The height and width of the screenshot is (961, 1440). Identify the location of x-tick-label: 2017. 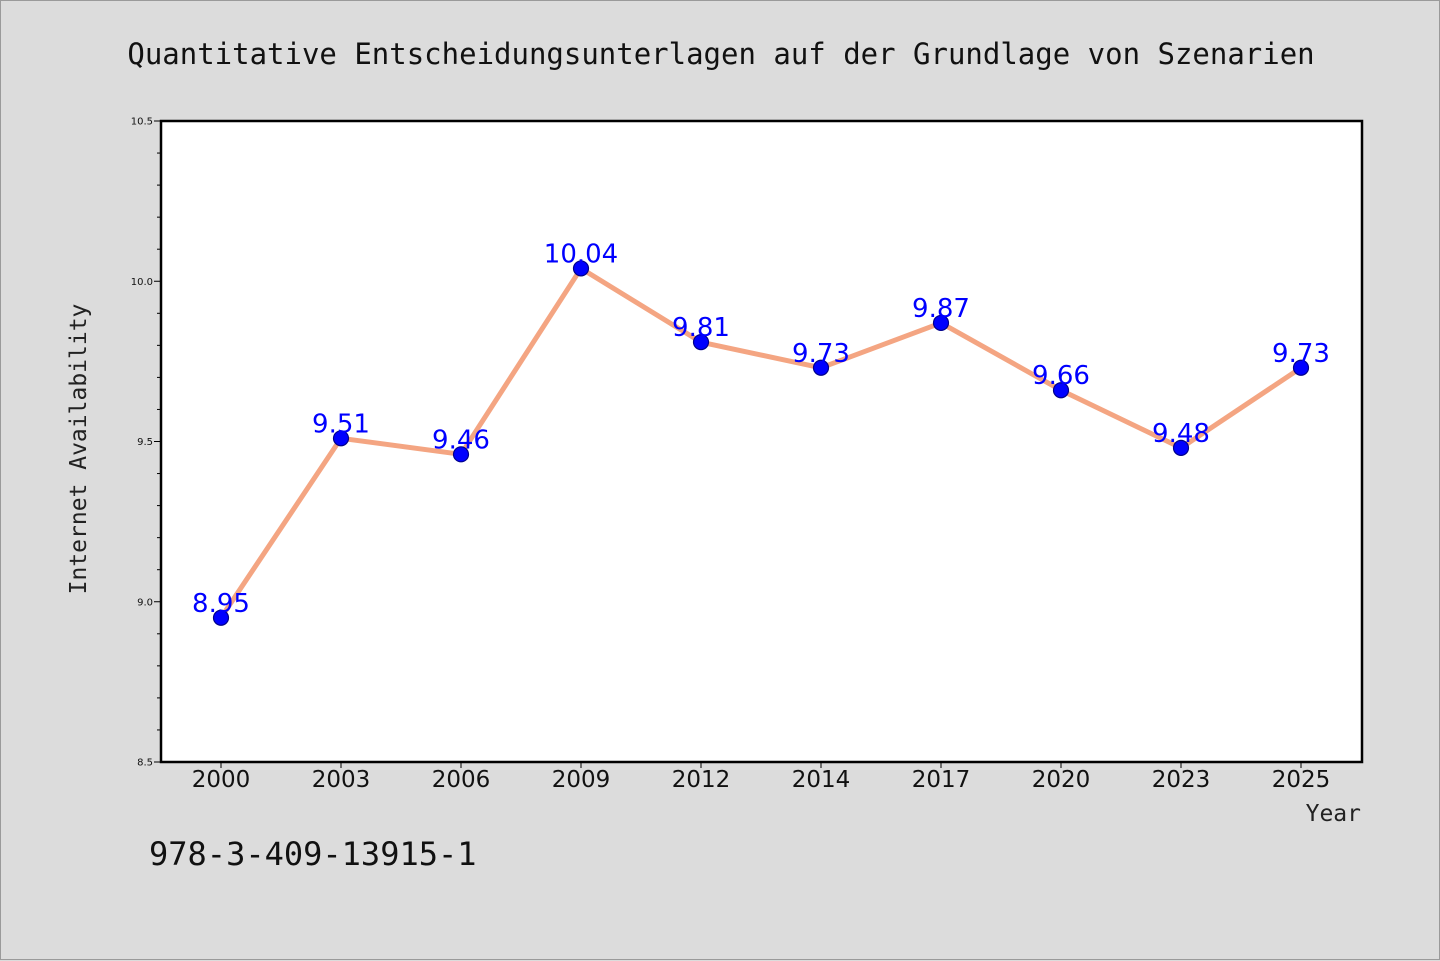
(941, 780).